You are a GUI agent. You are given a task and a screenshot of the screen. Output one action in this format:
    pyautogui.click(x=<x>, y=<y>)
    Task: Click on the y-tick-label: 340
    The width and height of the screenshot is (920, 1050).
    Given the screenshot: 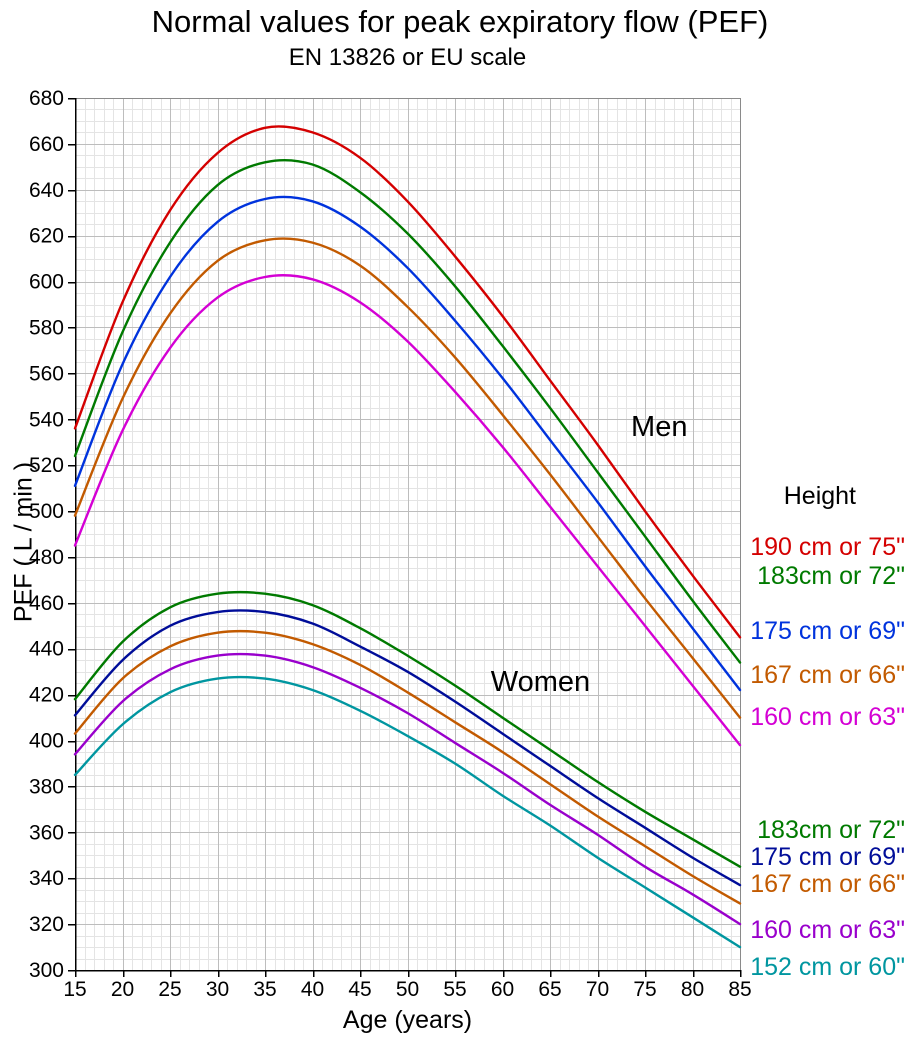 What is the action you would take?
    pyautogui.click(x=46, y=878)
    